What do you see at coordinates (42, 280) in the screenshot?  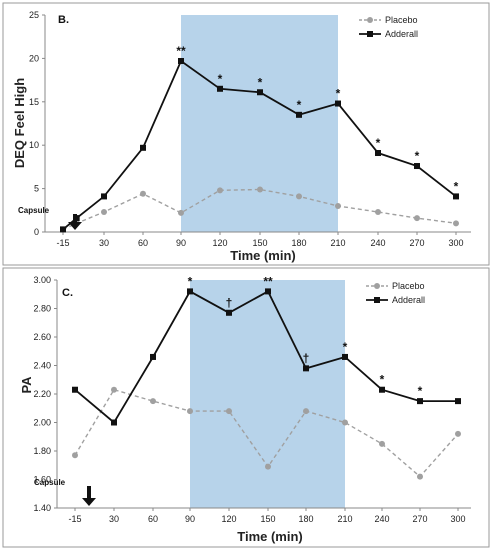 I see `panel-c-y-tick-label: 3.00` at bounding box center [42, 280].